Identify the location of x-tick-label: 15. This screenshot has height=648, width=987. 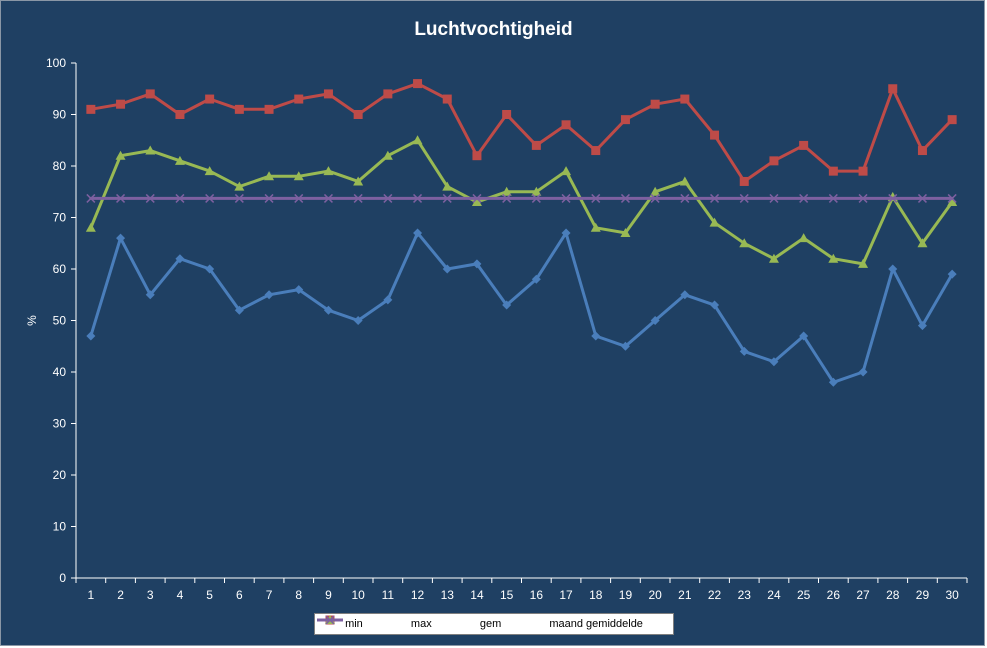
(507, 595).